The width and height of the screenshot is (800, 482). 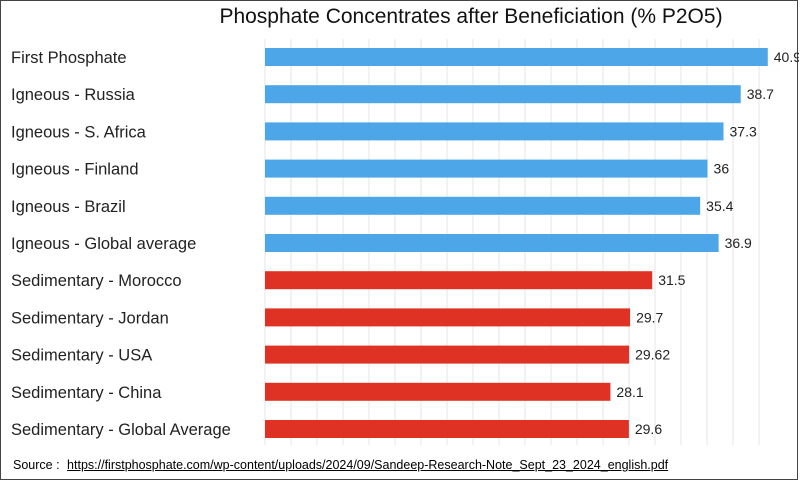 I want to click on value-label: 29.7, so click(x=649, y=317).